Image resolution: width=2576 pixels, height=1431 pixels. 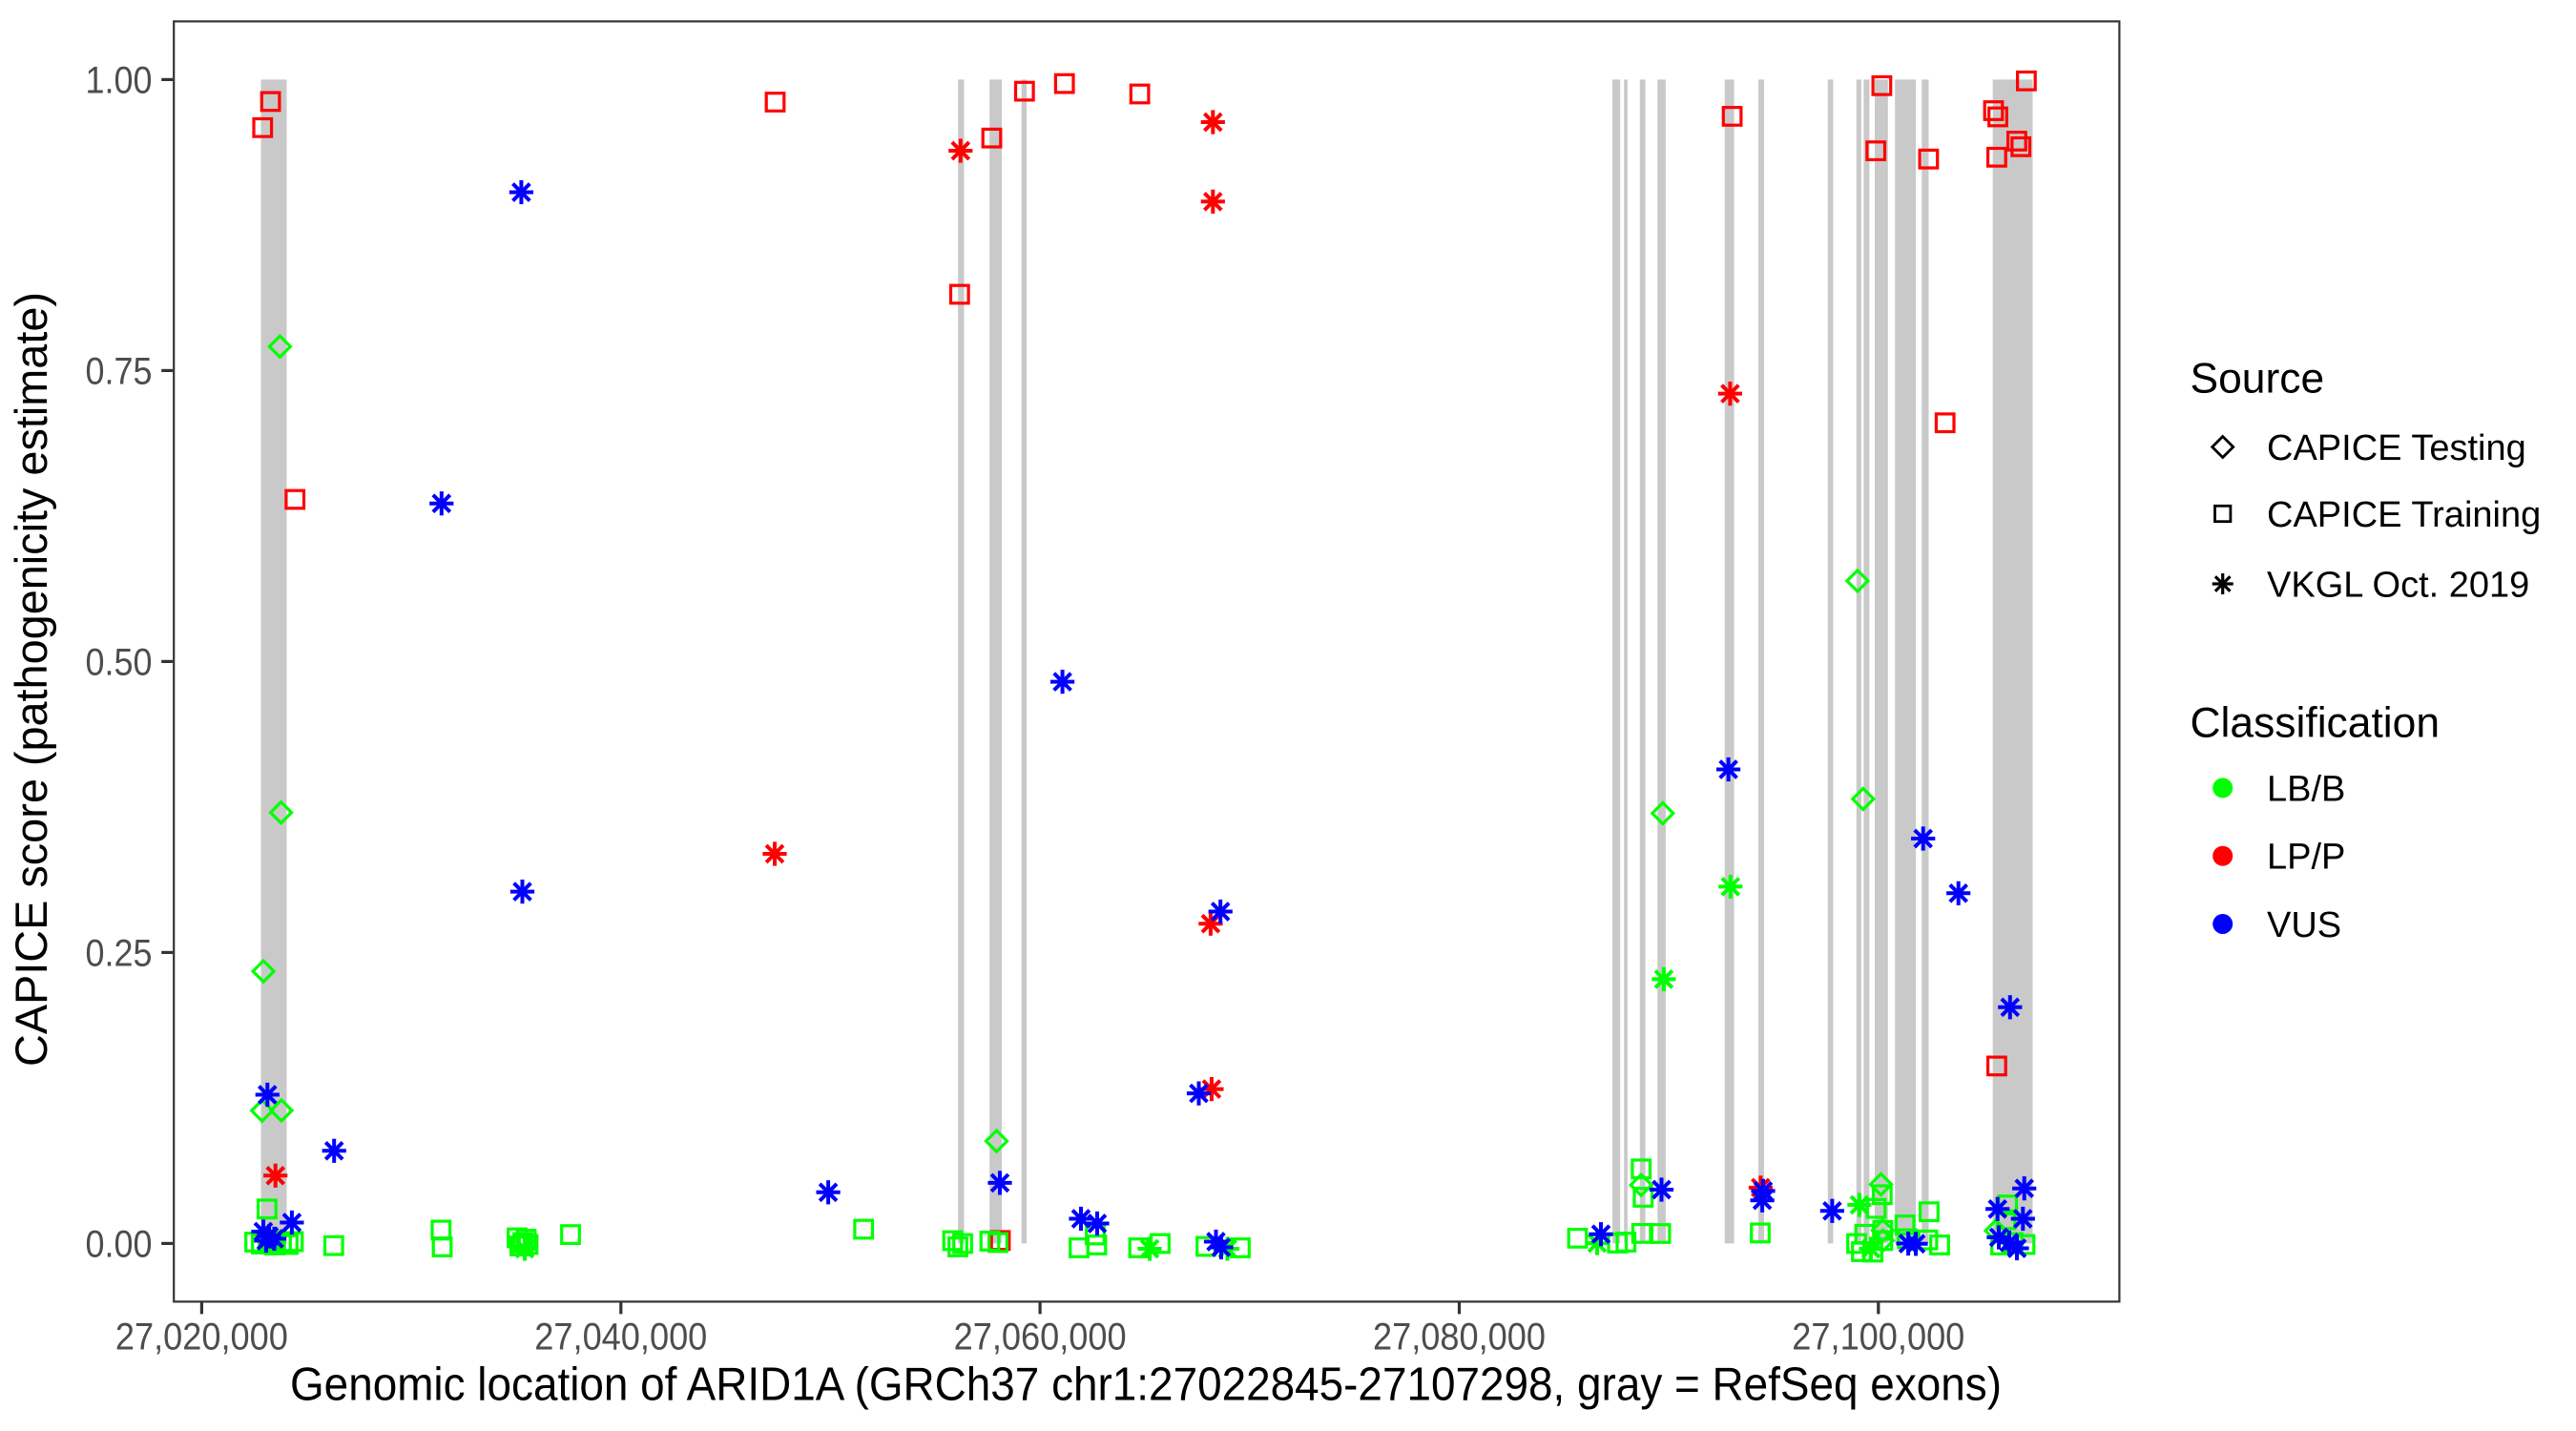 I want to click on svg-text: Classification, so click(x=2316, y=722).